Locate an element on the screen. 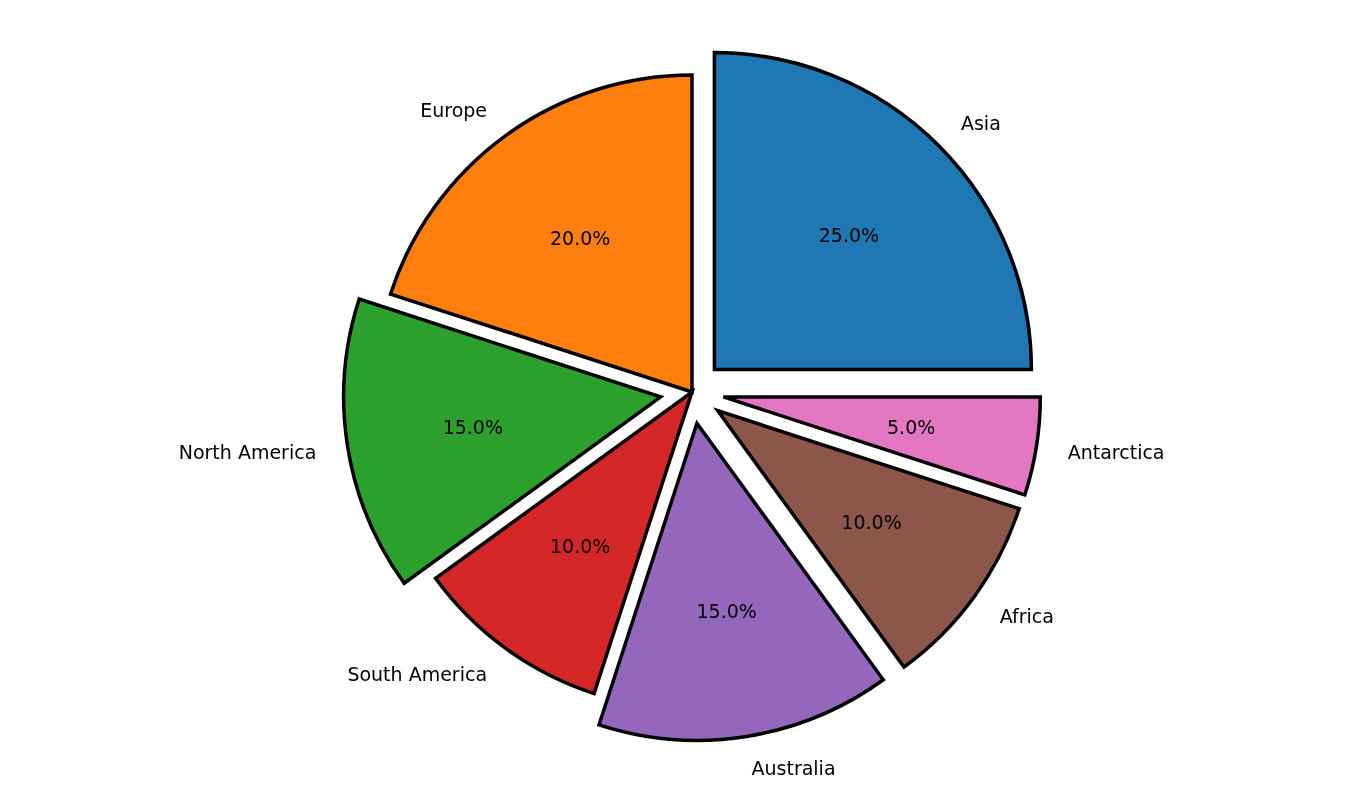 The width and height of the screenshot is (1367, 789). slice-label: Europe is located at coordinates (454, 109).